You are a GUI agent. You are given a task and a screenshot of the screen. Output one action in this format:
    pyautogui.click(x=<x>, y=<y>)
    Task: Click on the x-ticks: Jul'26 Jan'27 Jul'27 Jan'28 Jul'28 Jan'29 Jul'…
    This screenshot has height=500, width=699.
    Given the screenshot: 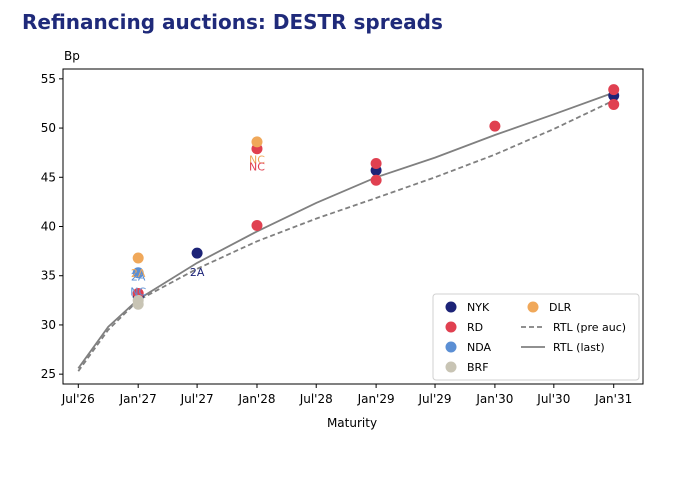 What is the action you would take?
    pyautogui.click(x=346, y=395)
    